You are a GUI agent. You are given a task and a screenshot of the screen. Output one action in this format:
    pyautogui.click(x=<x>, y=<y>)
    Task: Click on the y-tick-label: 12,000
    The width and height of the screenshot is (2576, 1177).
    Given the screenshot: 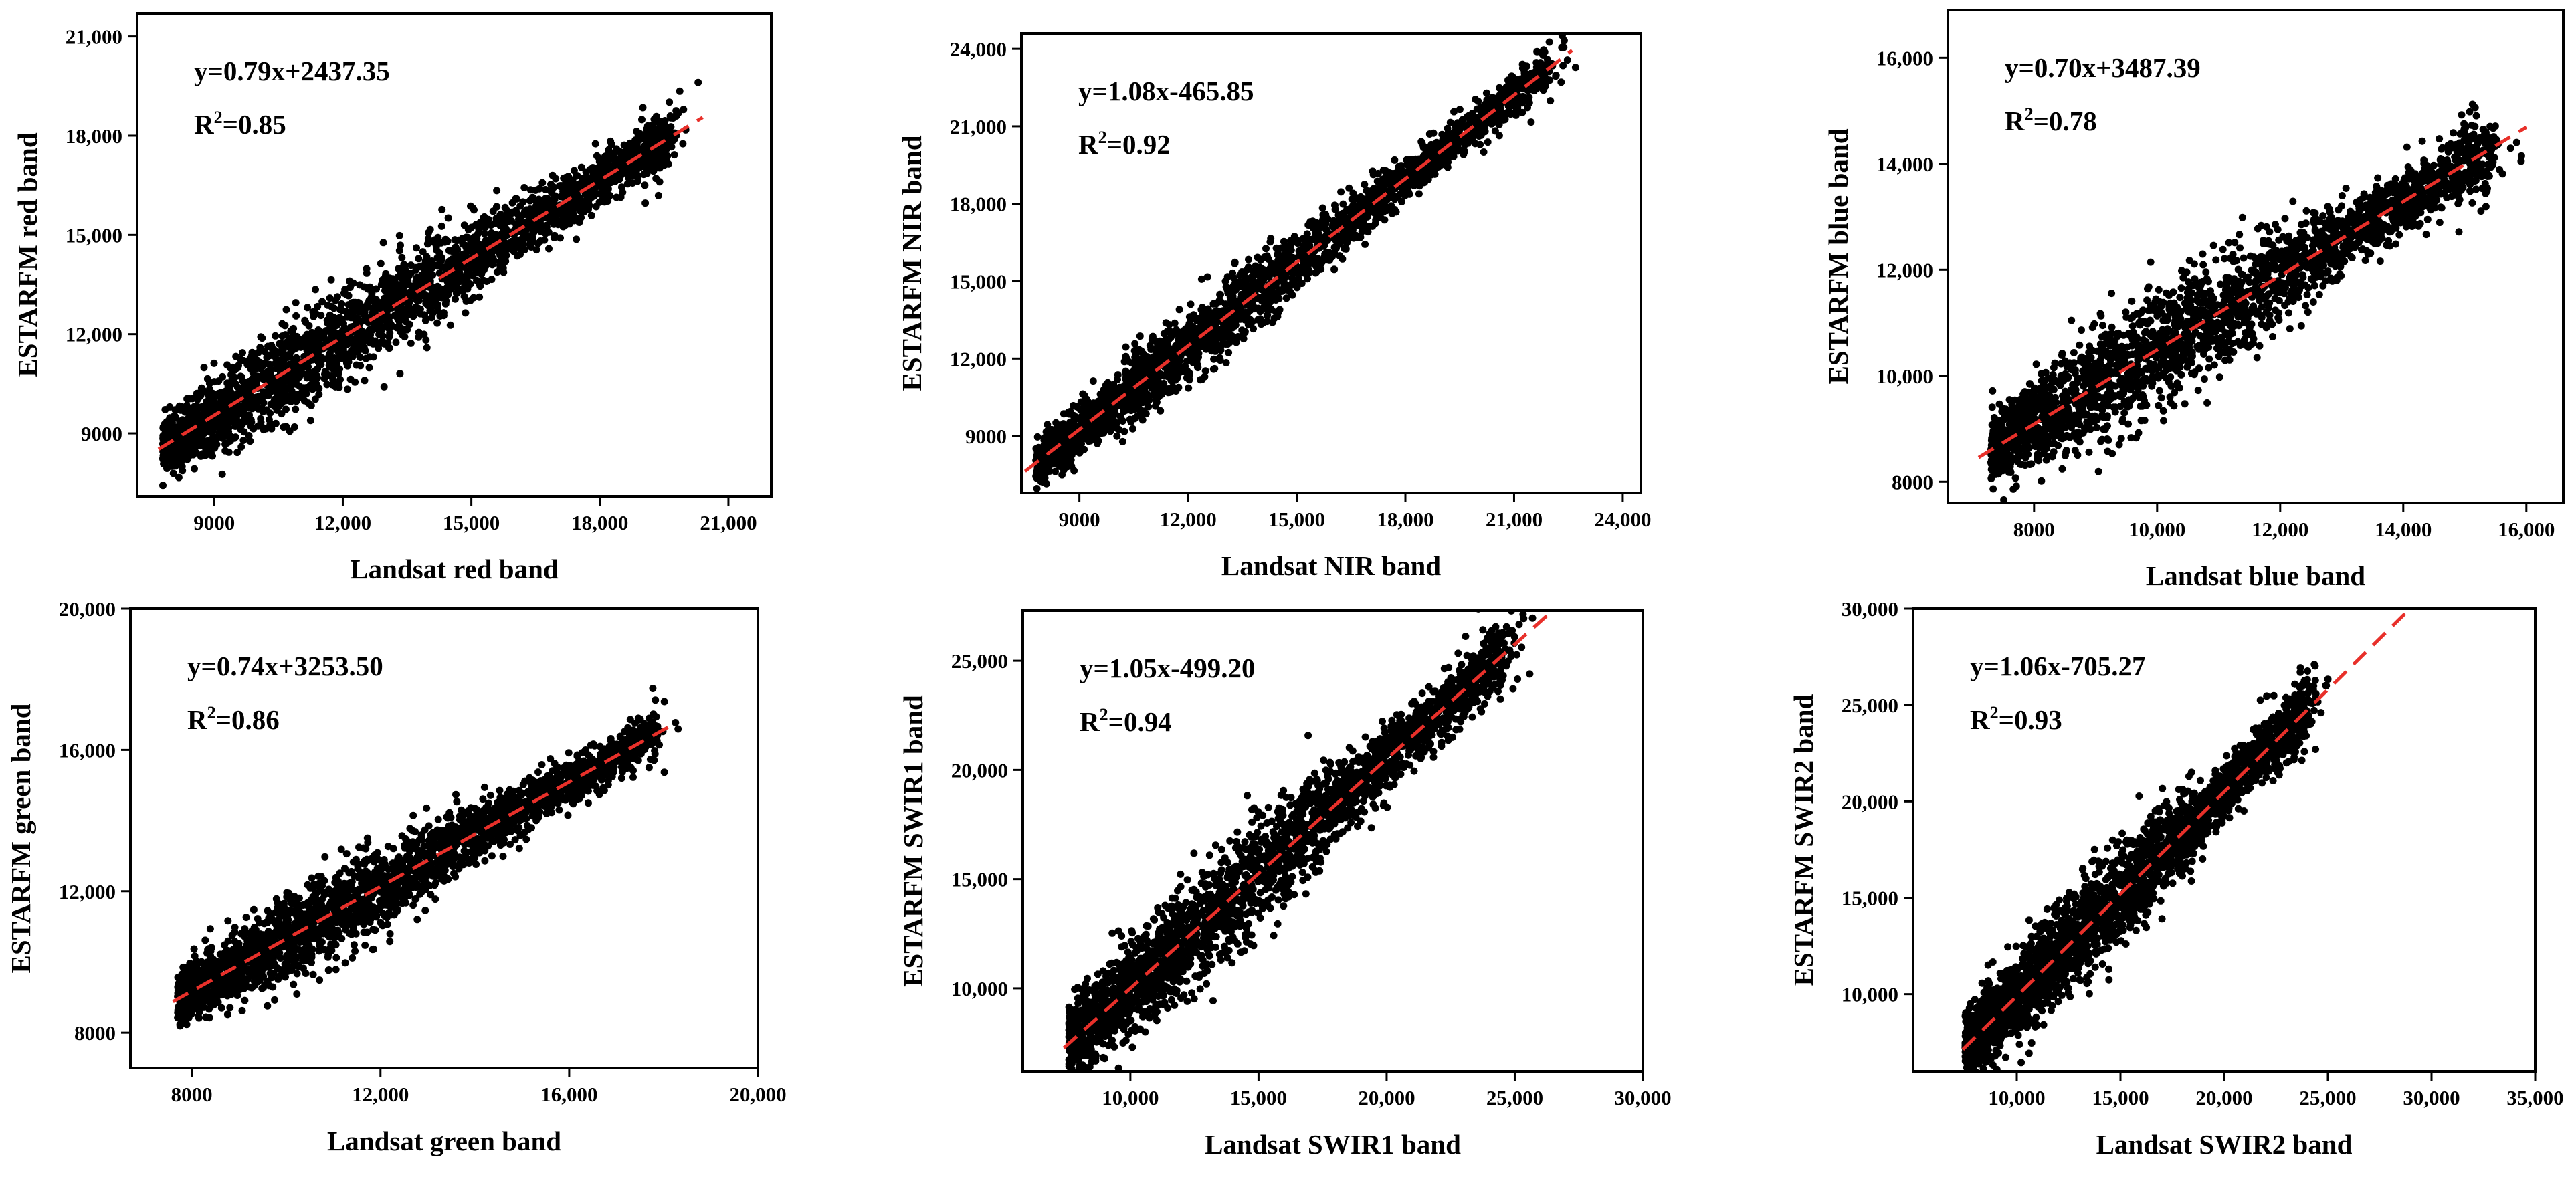 What is the action you would take?
    pyautogui.click(x=94, y=334)
    